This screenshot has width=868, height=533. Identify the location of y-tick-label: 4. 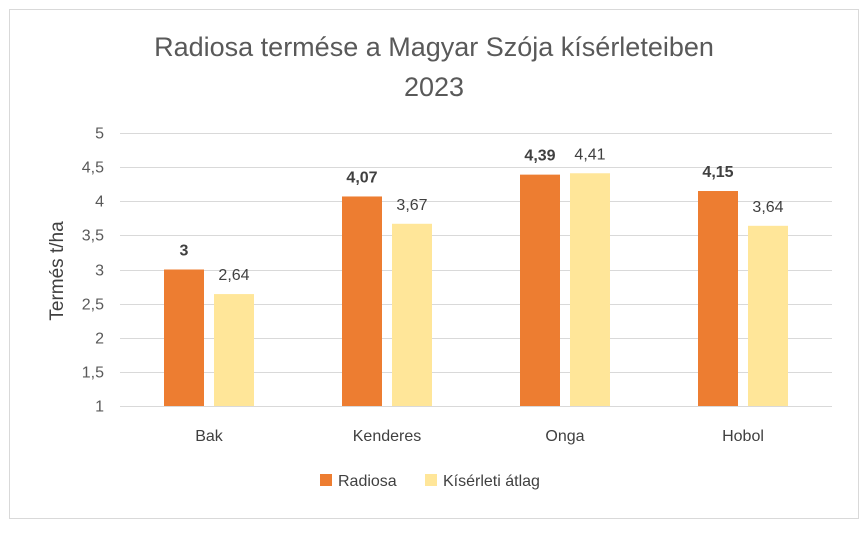
(99, 202).